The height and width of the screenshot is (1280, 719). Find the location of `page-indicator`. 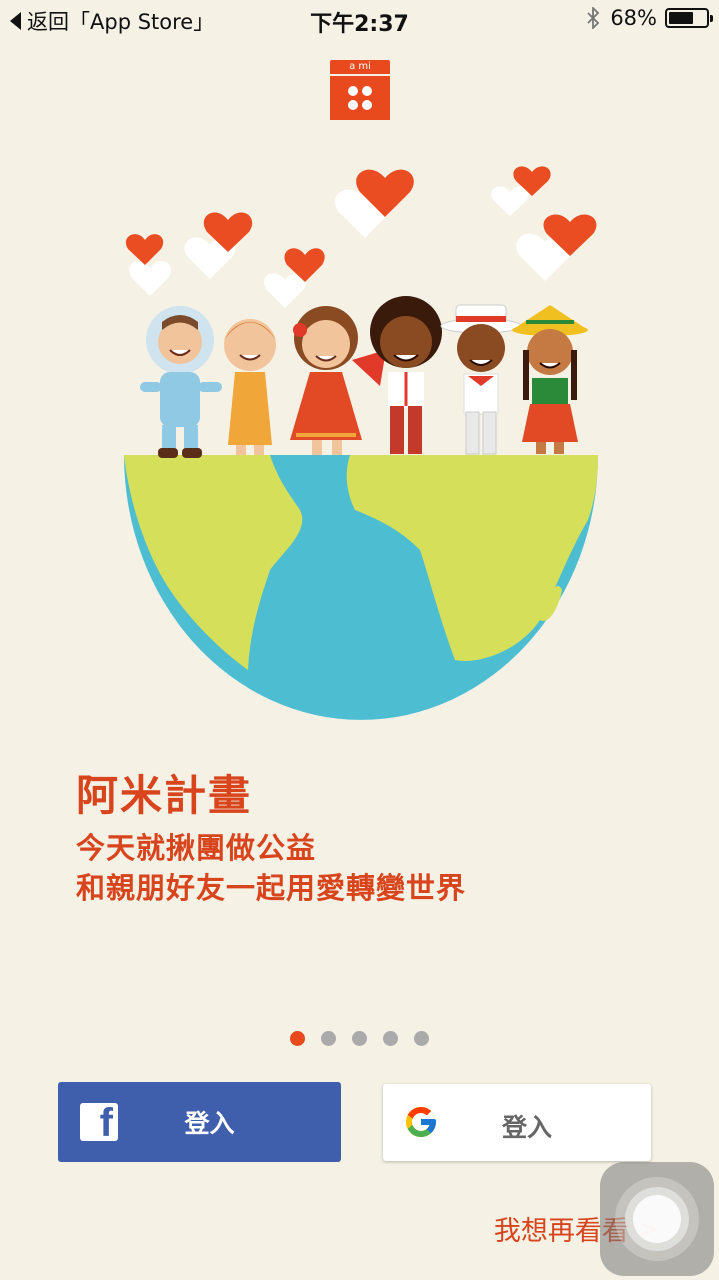

page-indicator is located at coordinates (367, 1038).